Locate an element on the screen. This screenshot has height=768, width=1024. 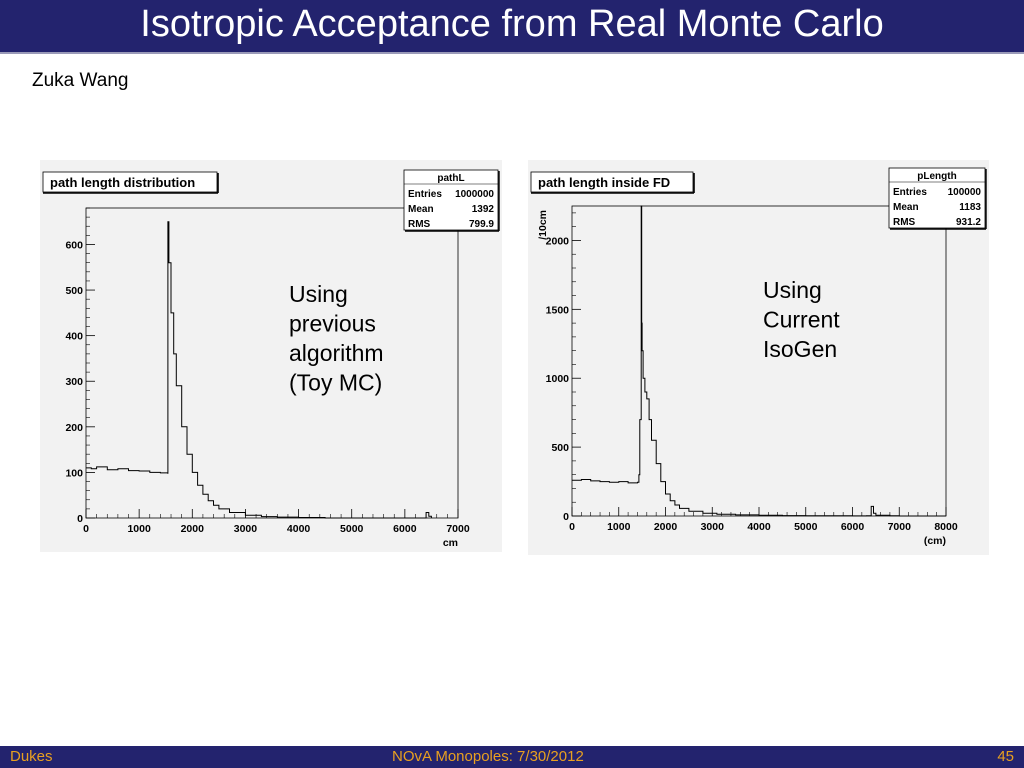
x-axis-label: cm is located at coordinates (450, 543).